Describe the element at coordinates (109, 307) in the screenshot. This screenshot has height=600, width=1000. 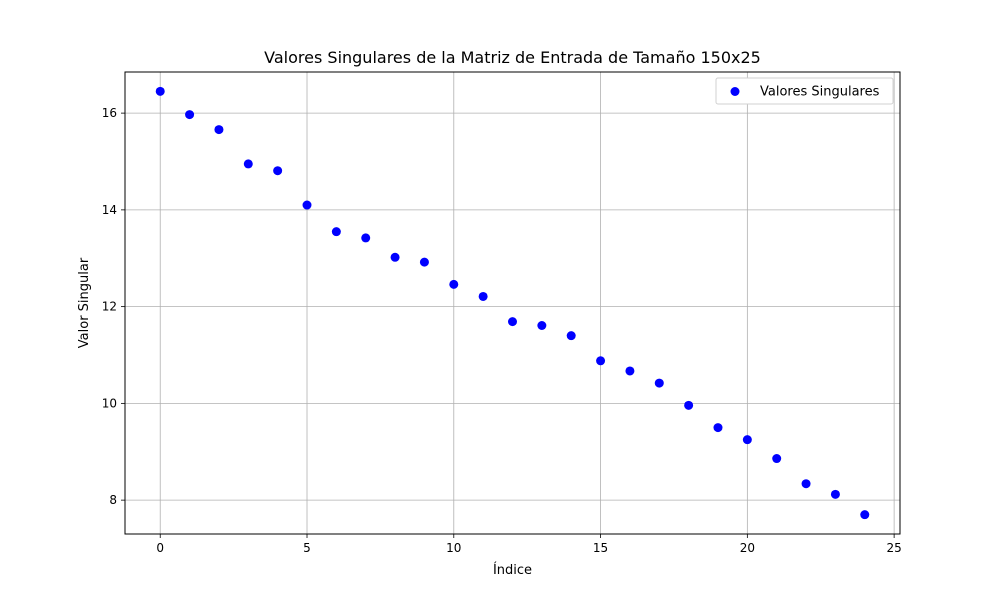
I see `y-tick-label: 12` at that location.